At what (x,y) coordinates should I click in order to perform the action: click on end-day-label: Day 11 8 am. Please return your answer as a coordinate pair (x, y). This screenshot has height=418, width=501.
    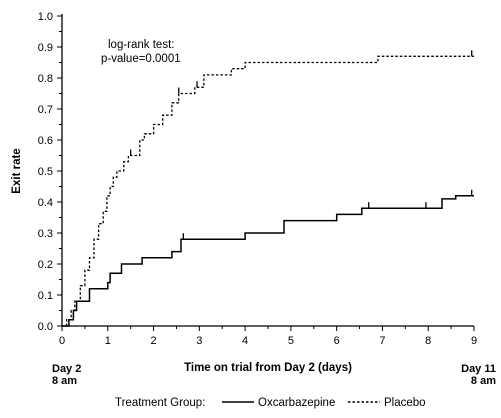
    Looking at the image, I should click on (478, 375).